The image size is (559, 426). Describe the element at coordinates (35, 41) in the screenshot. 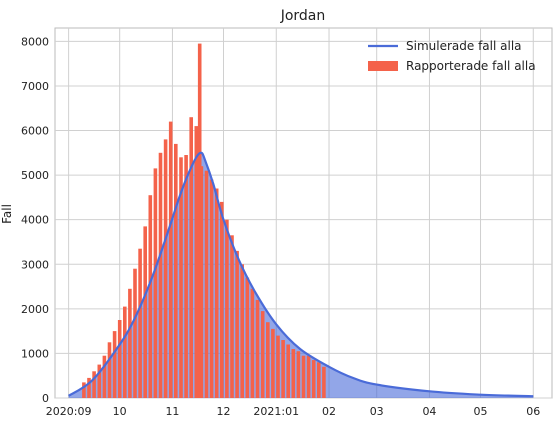

I see `y-tick-label: 8000` at that location.